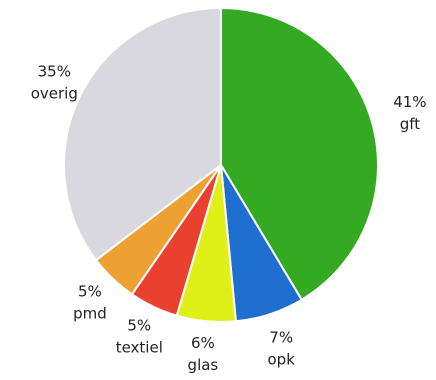 Image resolution: width=436 pixels, height=380 pixels. What do you see at coordinates (54, 71) in the screenshot?
I see `pie-value-label-overig: 35%` at bounding box center [54, 71].